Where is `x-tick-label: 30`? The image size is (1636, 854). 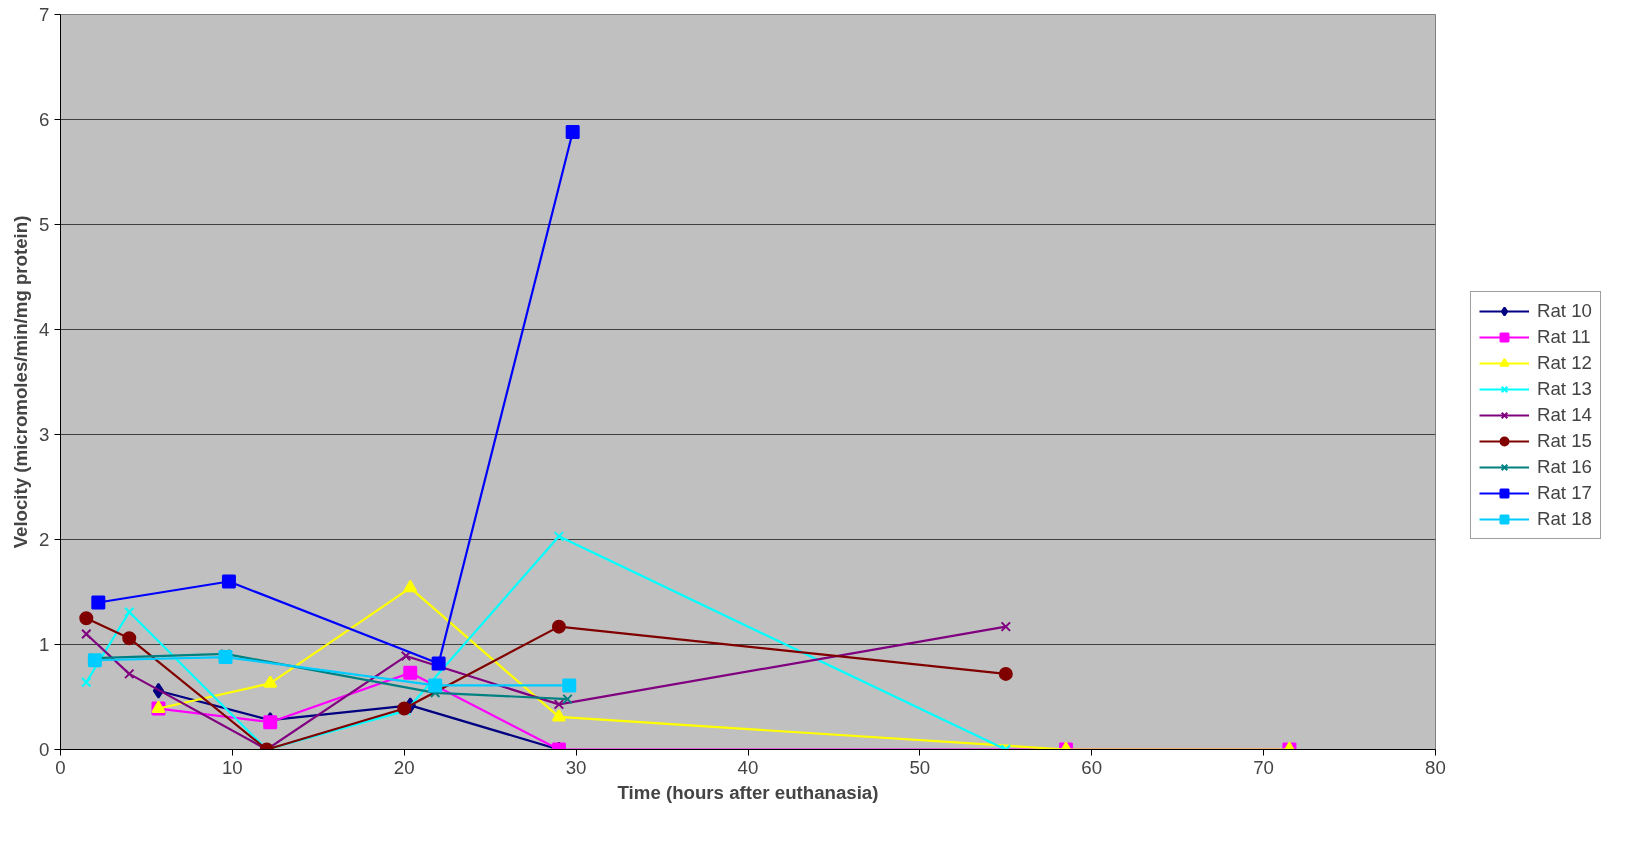 x-tick-label: 30 is located at coordinates (576, 767).